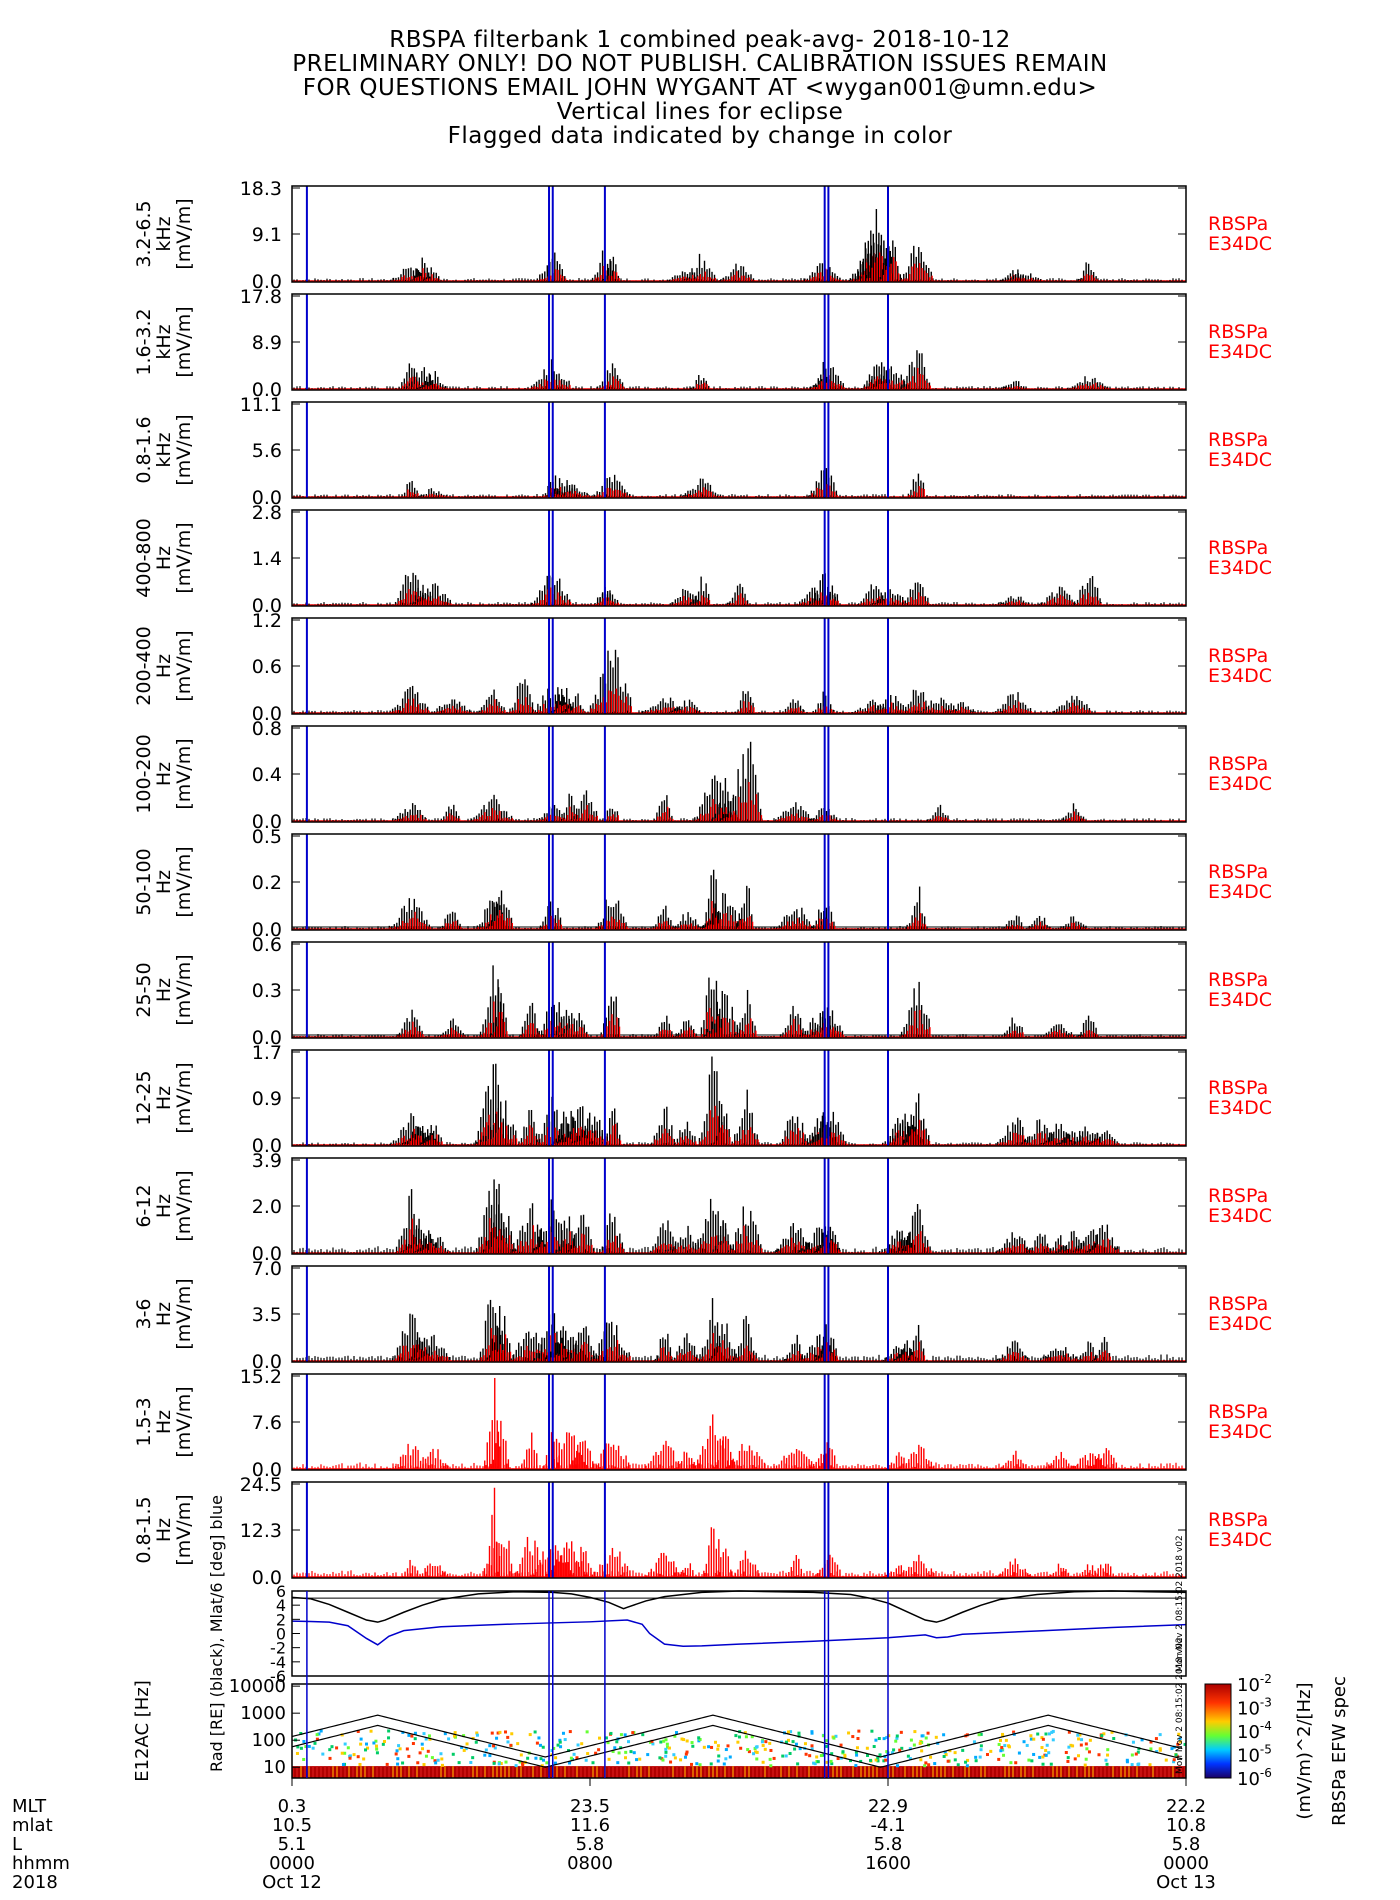 Image resolution: width=1400 pixels, height=1900 pixels. I want to click on band-label: 200-400, so click(144, 665).